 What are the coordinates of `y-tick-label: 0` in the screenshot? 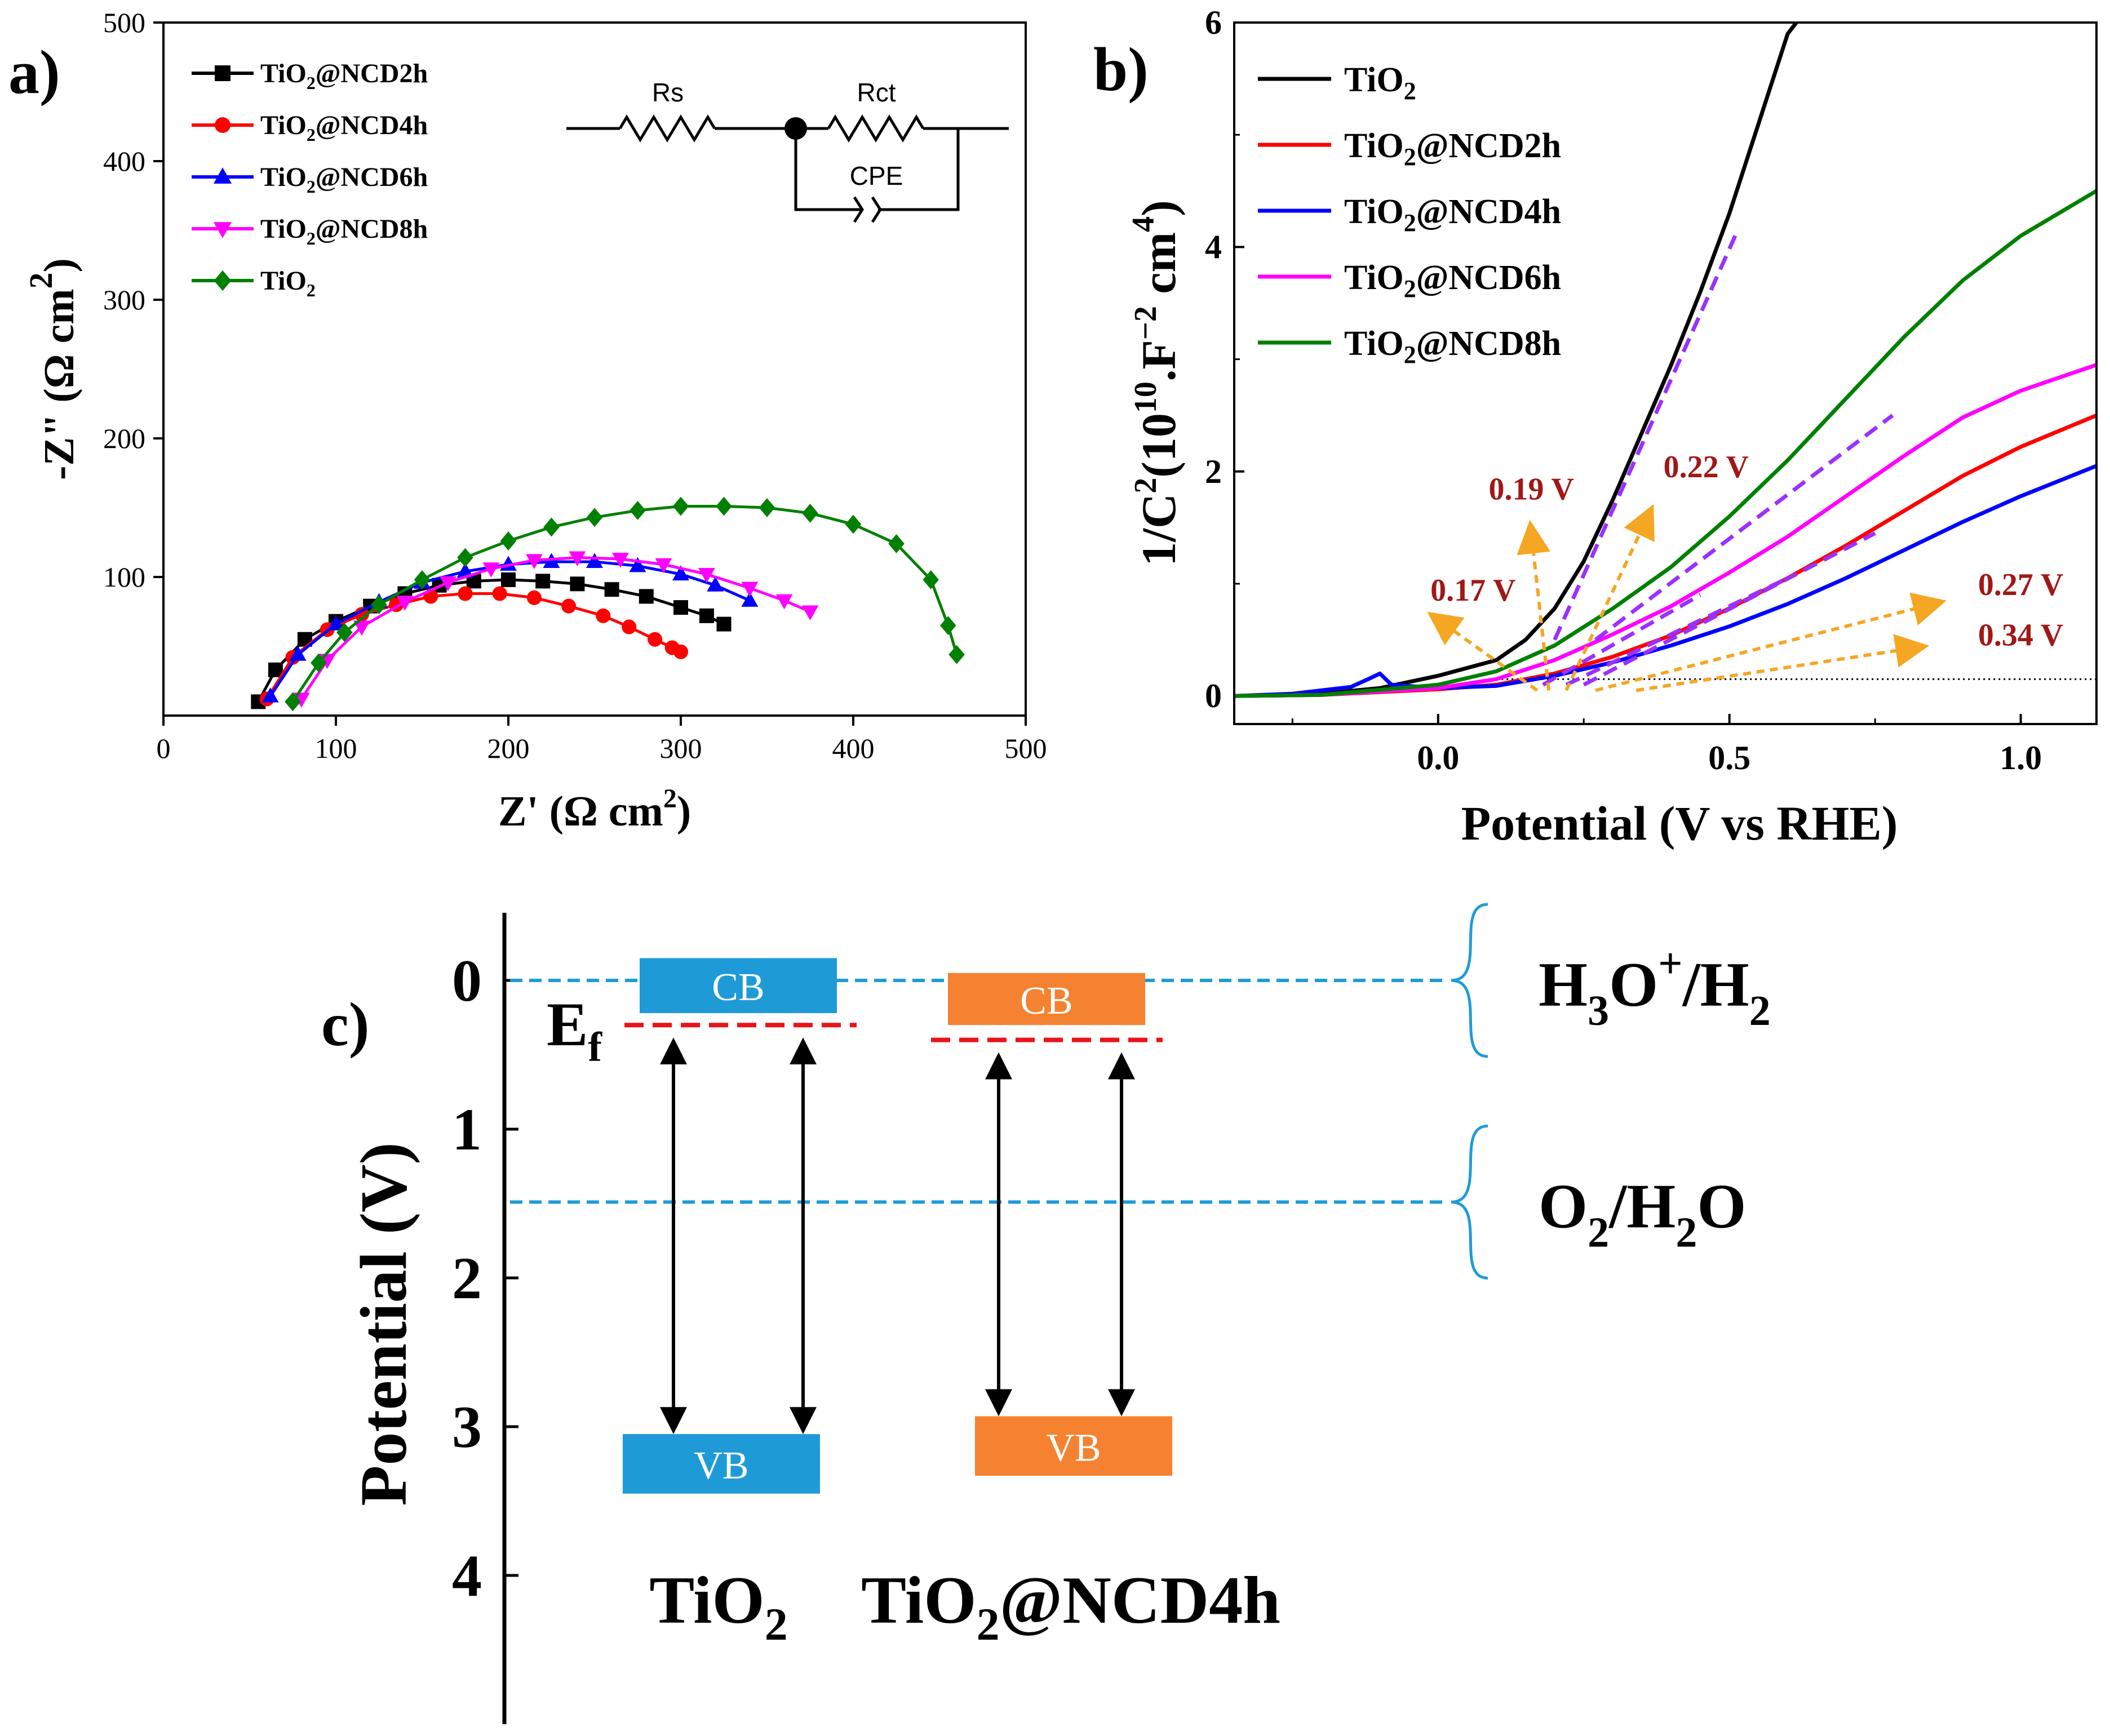 It's located at (1213, 695).